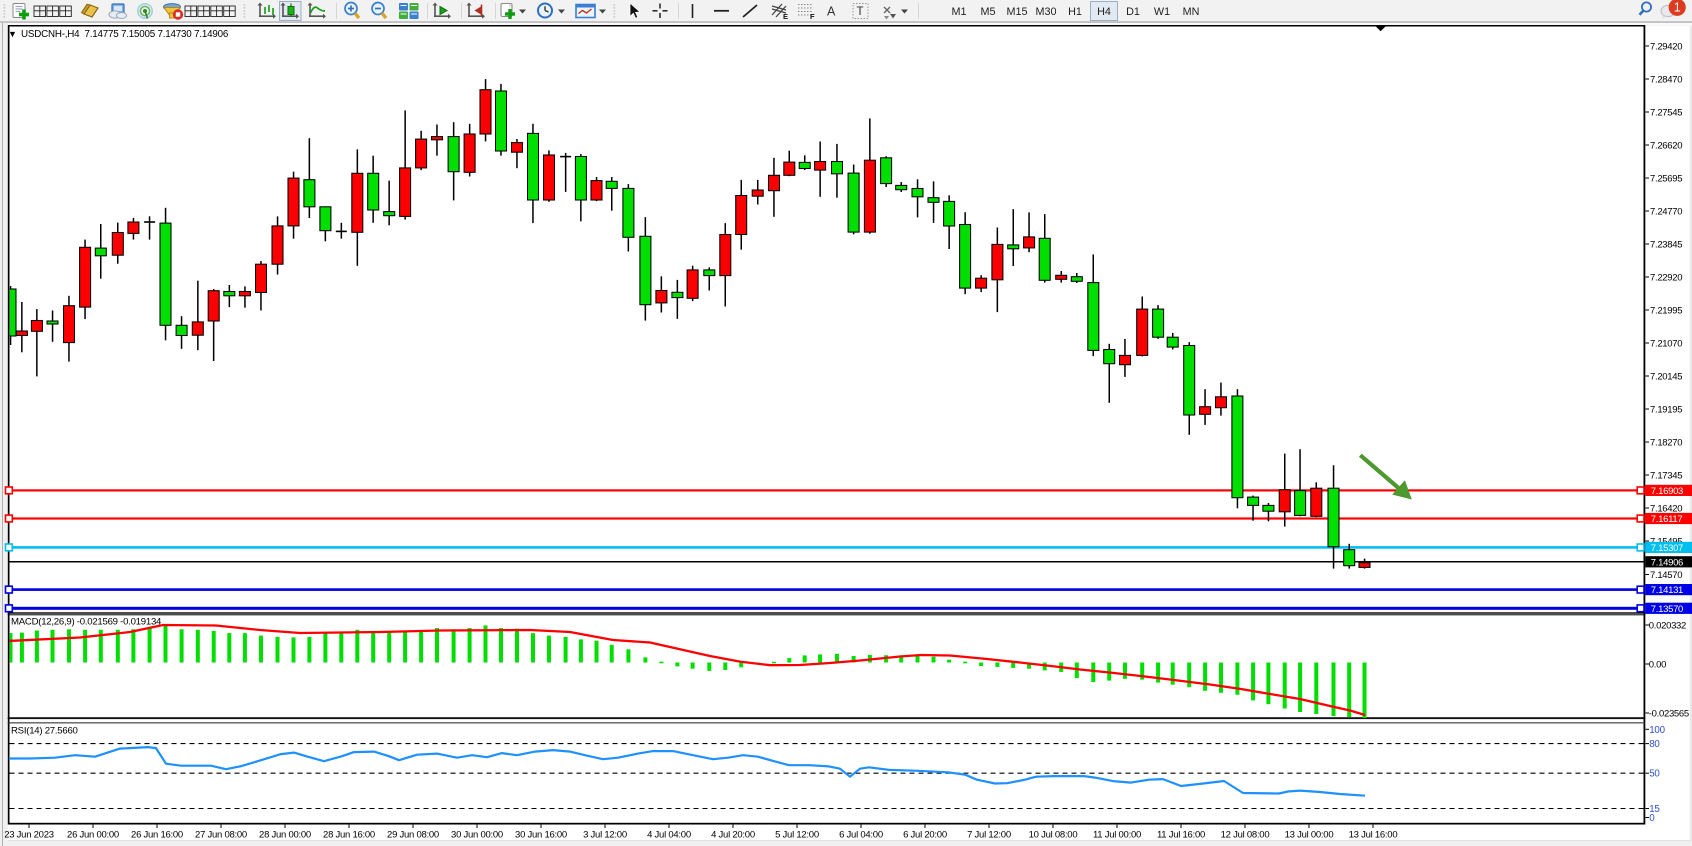 The width and height of the screenshot is (1692, 846). I want to click on svg-text: 29 Jun 08:00, so click(413, 835).